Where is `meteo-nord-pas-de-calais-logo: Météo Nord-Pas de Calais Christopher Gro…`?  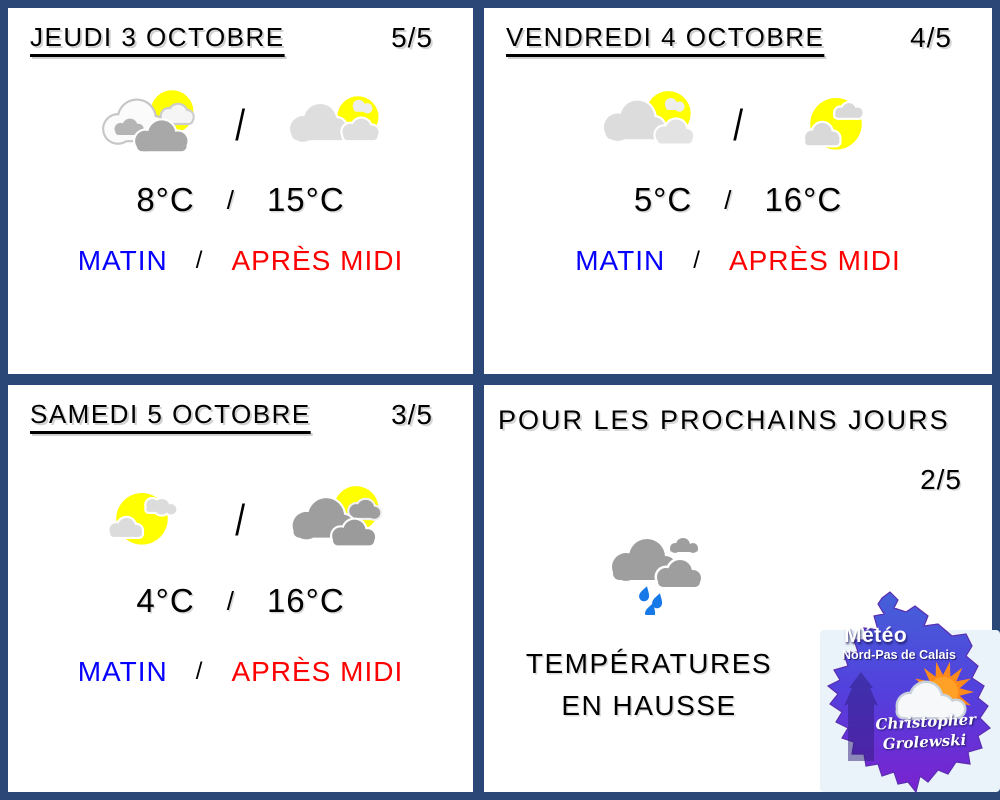
meteo-nord-pas-de-calais-logo: Météo Nord-Pas de Calais Christopher Gro… is located at coordinates (910, 693).